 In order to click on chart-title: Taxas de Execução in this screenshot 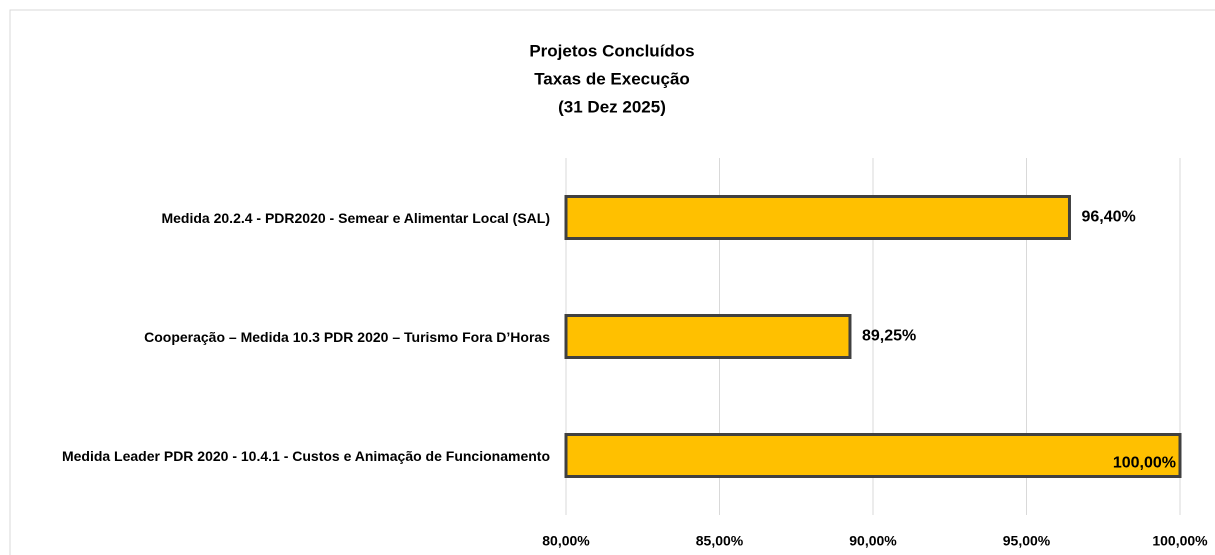, I will do `click(612, 78)`.